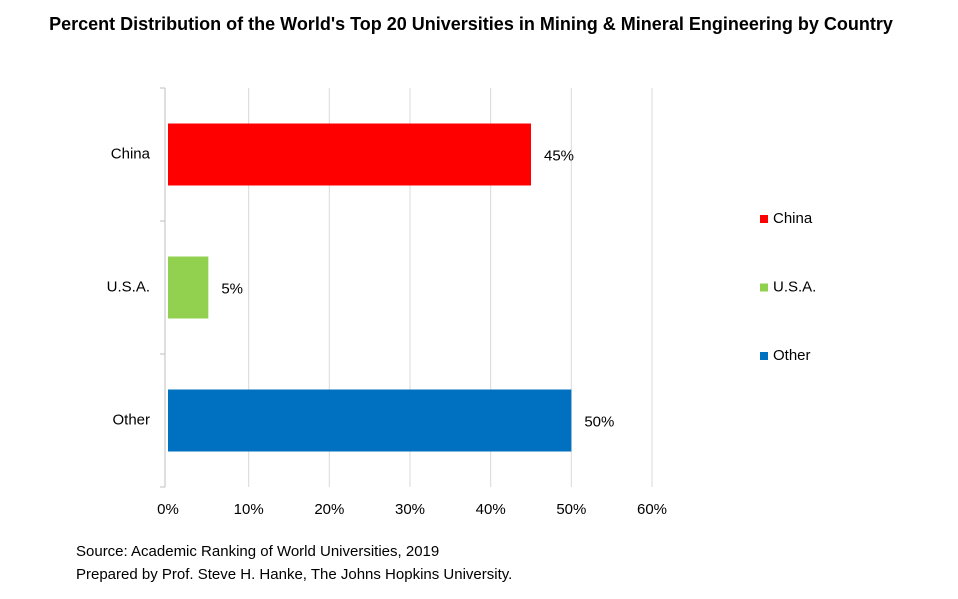 This screenshot has height=599, width=958. What do you see at coordinates (131, 153) in the screenshot?
I see `y-tick-label: China` at bounding box center [131, 153].